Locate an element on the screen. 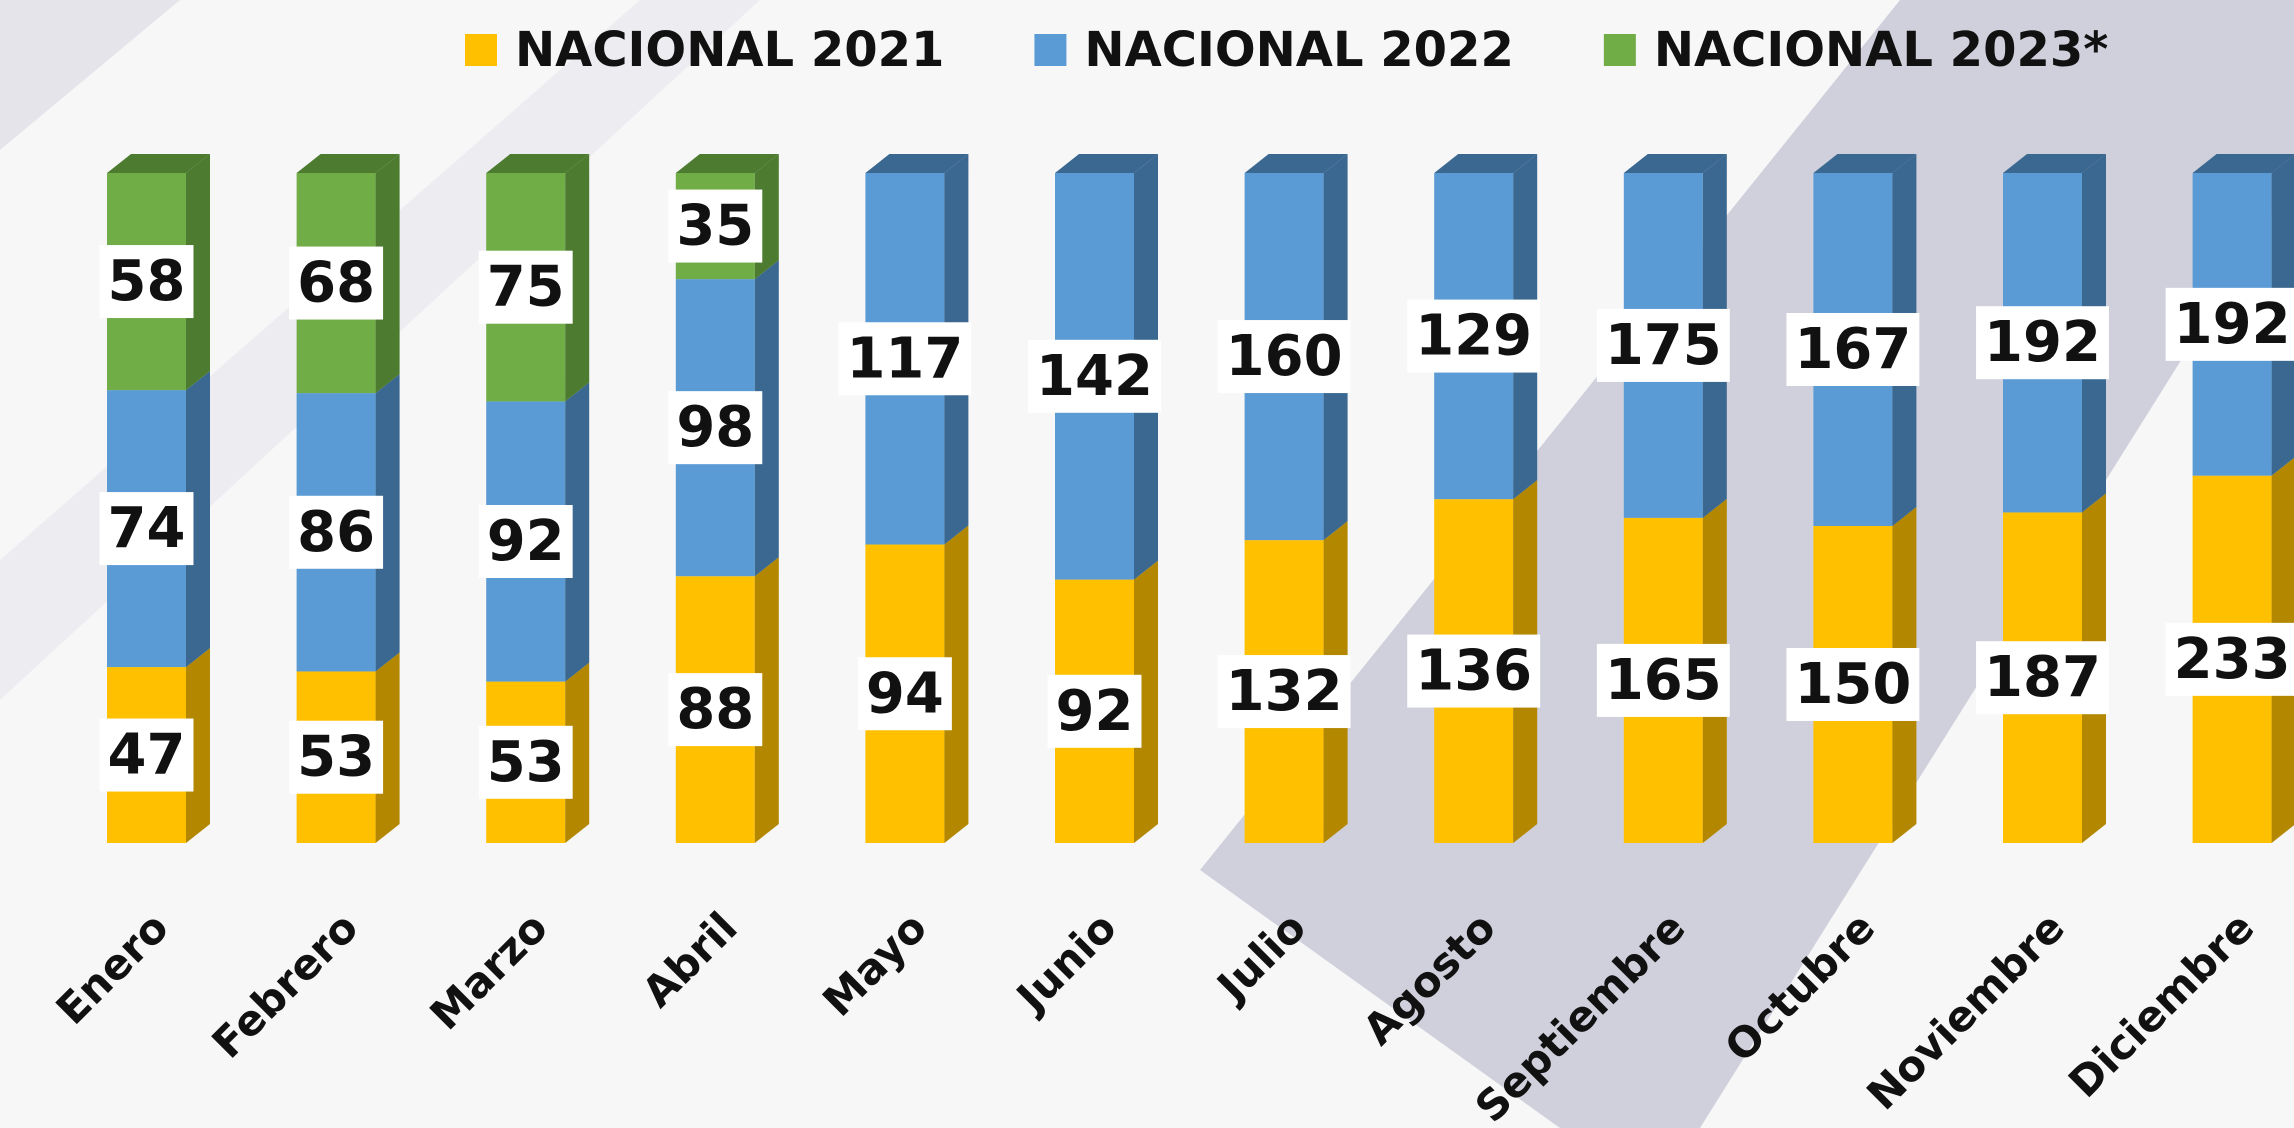 This screenshot has width=2294, height=1128. data-label: 35 is located at coordinates (715, 226).